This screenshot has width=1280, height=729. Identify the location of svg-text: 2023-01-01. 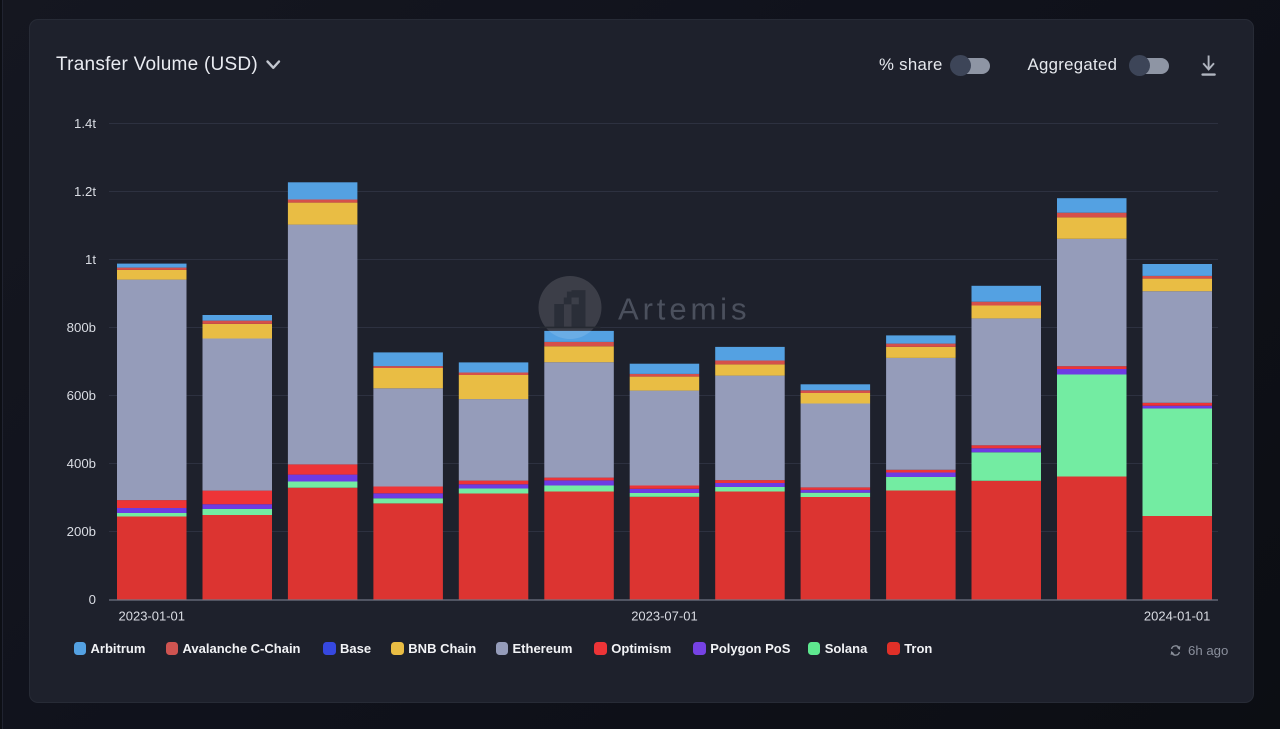
(152, 616).